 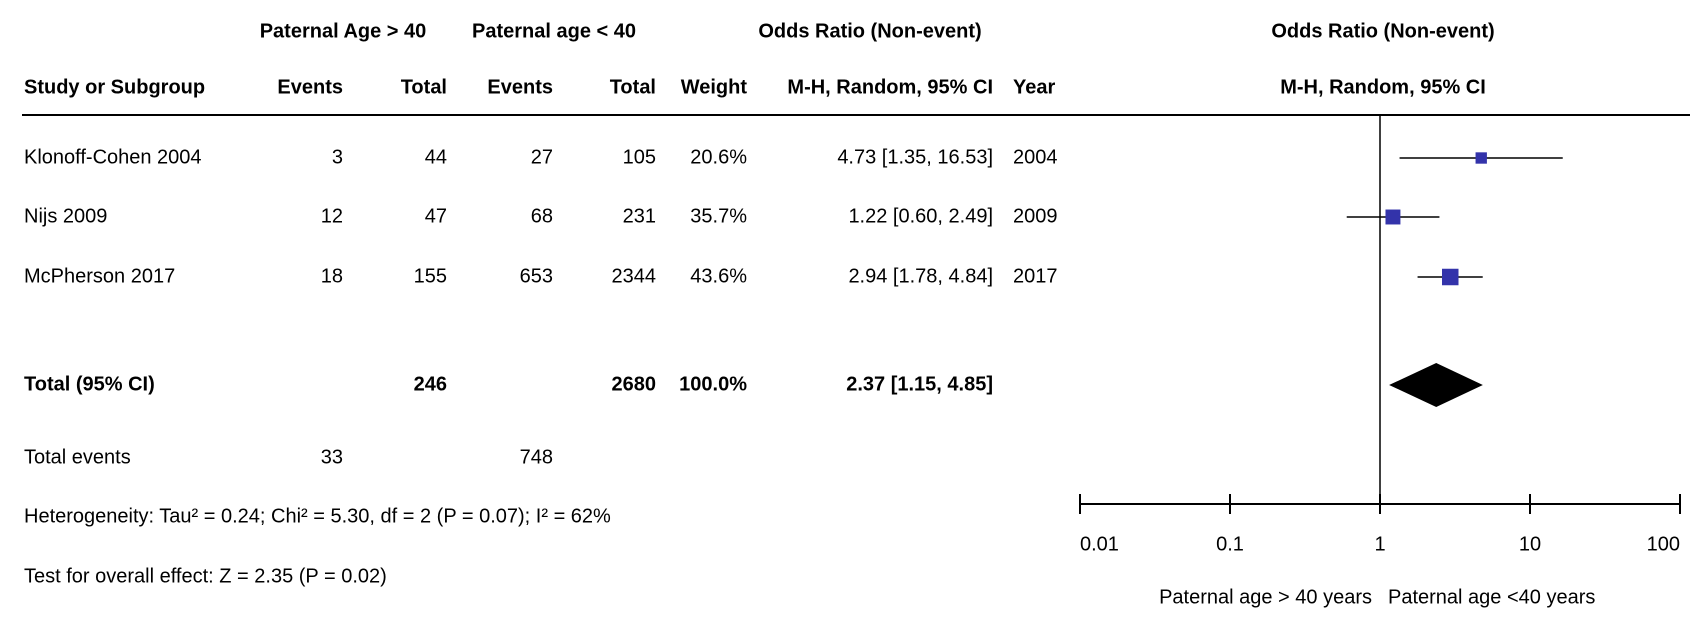 I want to click on total-exp: 246, so click(x=430, y=384).